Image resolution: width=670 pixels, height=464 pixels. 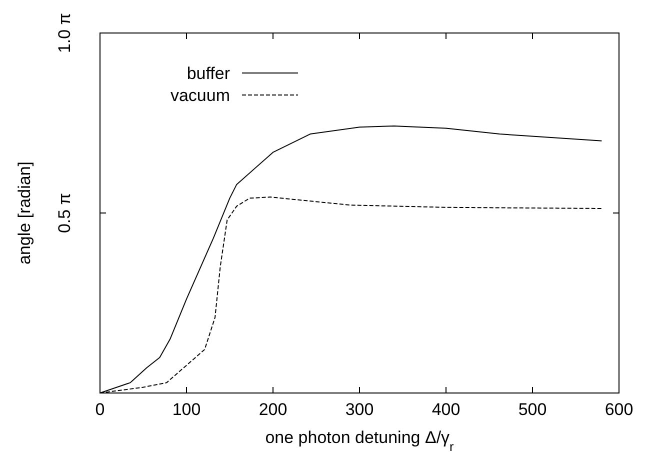 What do you see at coordinates (273, 409) in the screenshot?
I see `x-tick-label: 200` at bounding box center [273, 409].